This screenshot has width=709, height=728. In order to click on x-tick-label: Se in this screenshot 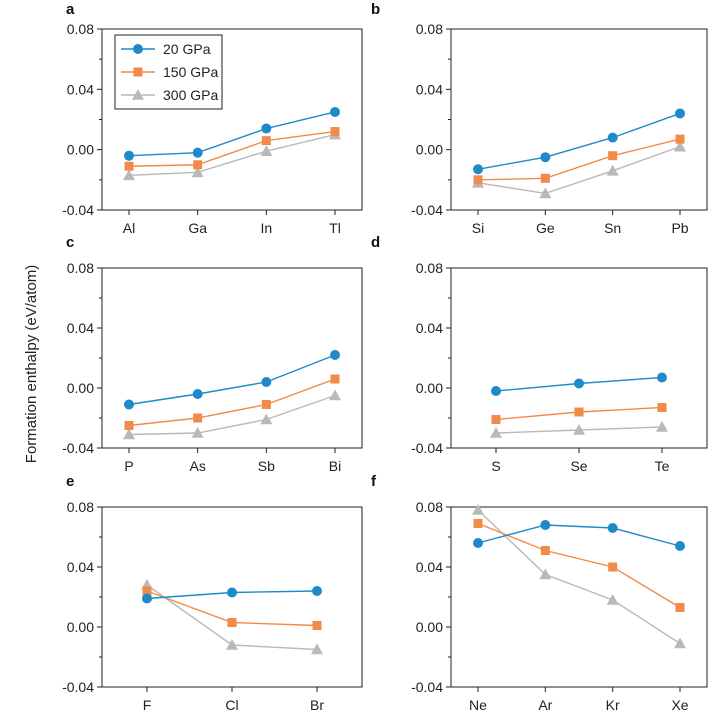, I will do `click(578, 466)`.